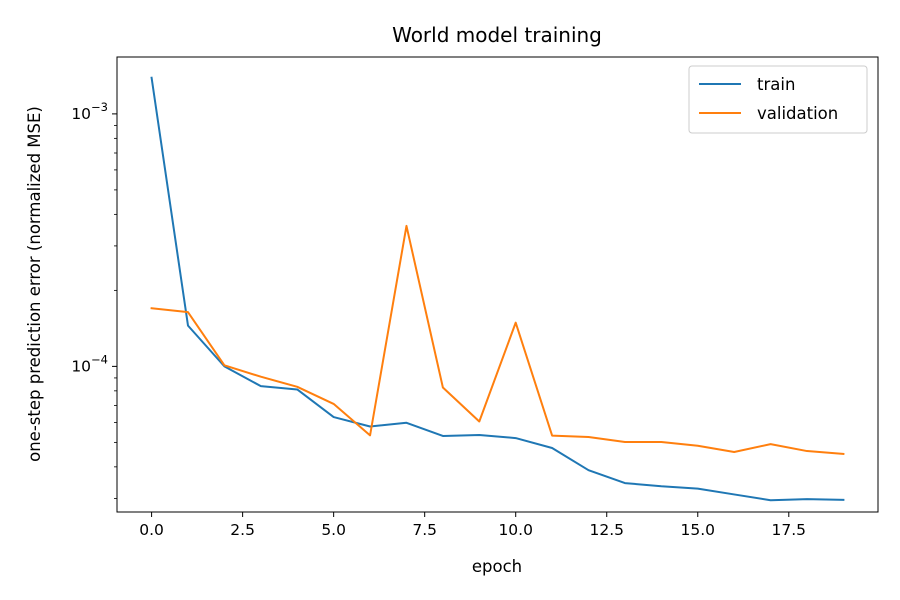 This screenshot has width=900, height=600. I want to click on legend: train validation, so click(778, 99).